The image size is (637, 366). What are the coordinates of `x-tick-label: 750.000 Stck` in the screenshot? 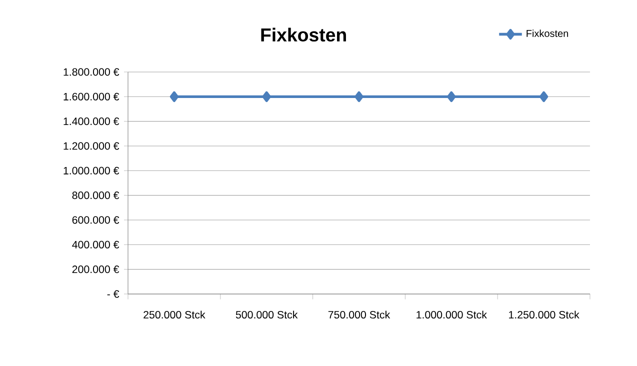 It's located at (359, 314).